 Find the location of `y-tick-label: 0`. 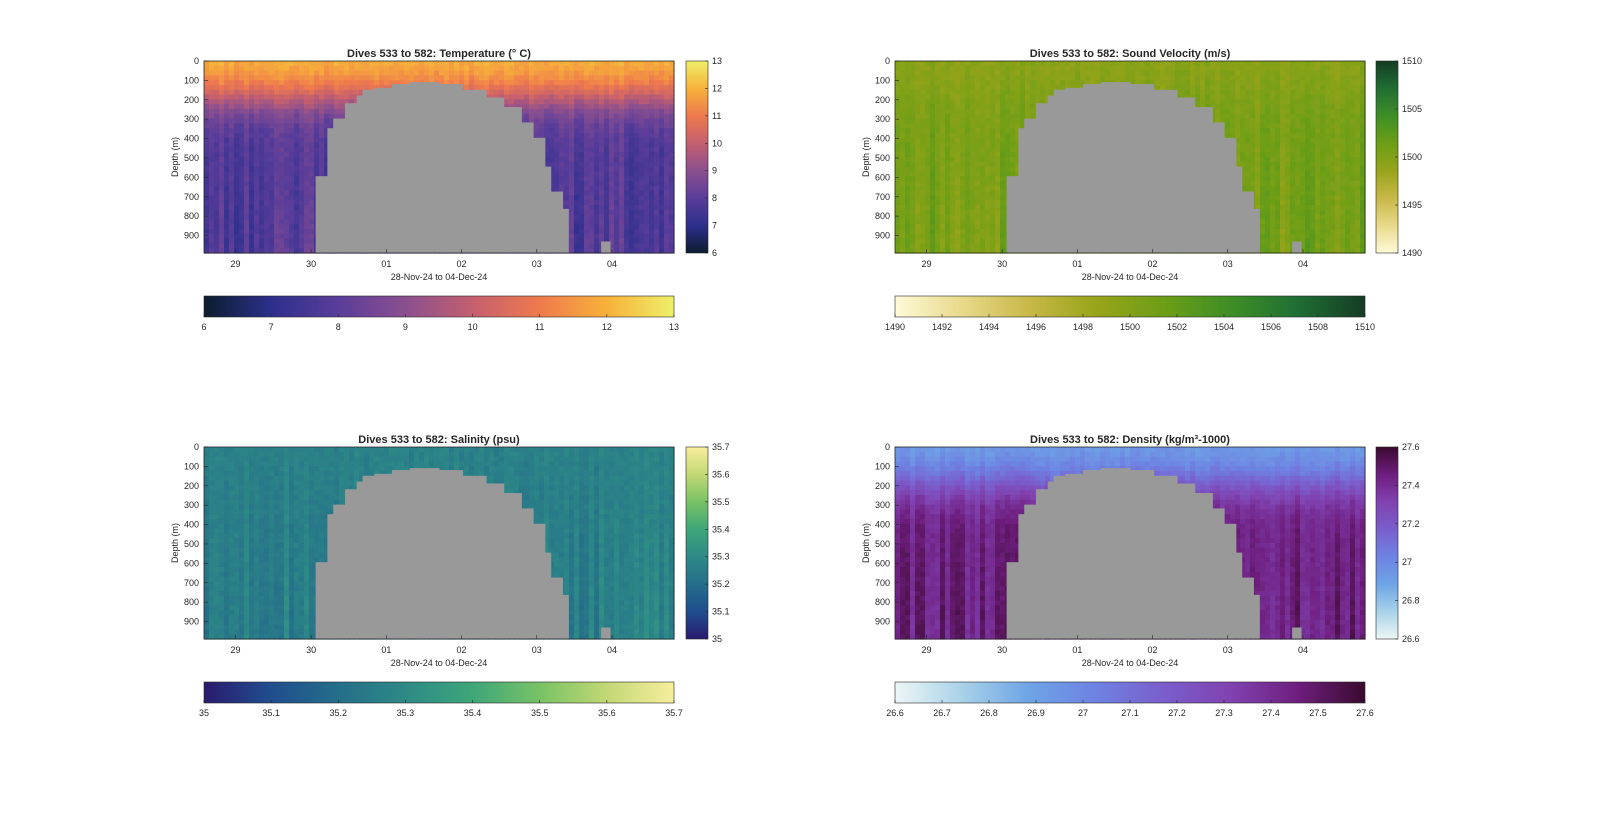

y-tick-label: 0 is located at coordinates (196, 61).